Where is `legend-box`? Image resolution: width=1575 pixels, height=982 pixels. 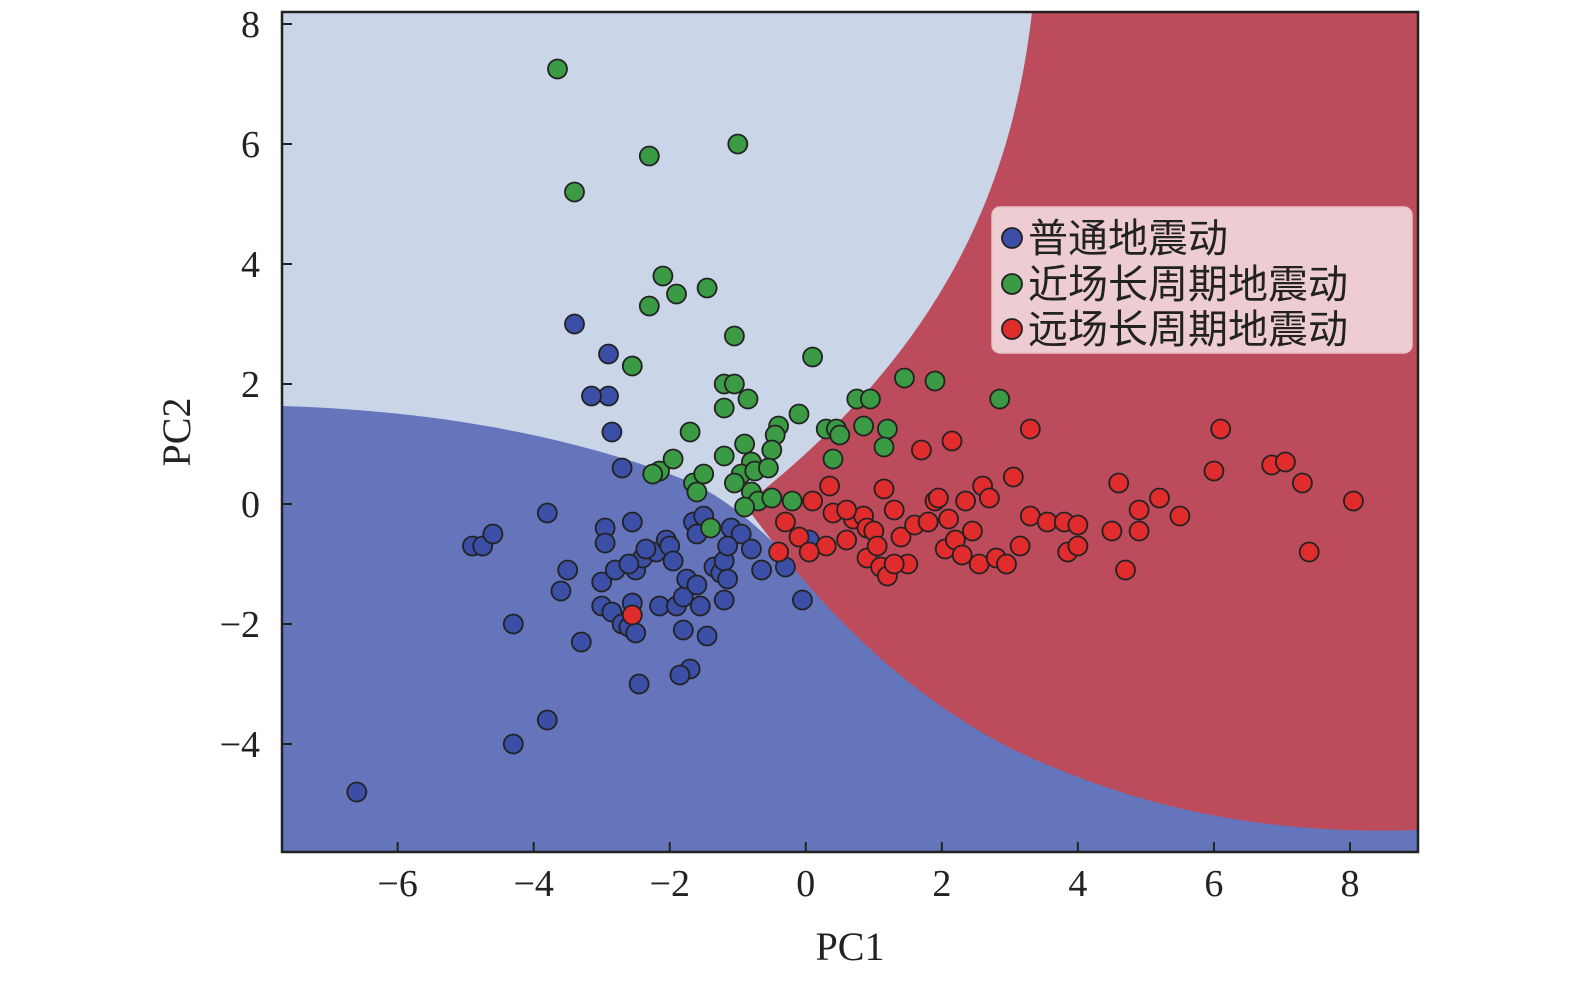 legend-box is located at coordinates (1202, 280).